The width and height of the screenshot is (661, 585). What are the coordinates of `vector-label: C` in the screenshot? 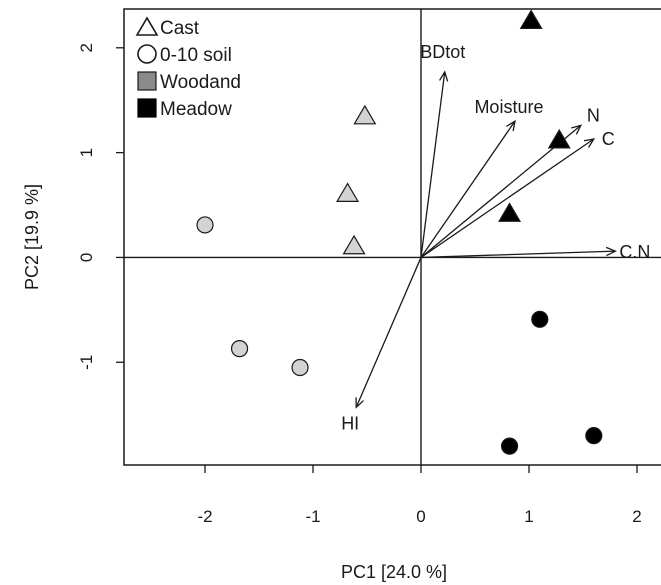 It's located at (608, 139).